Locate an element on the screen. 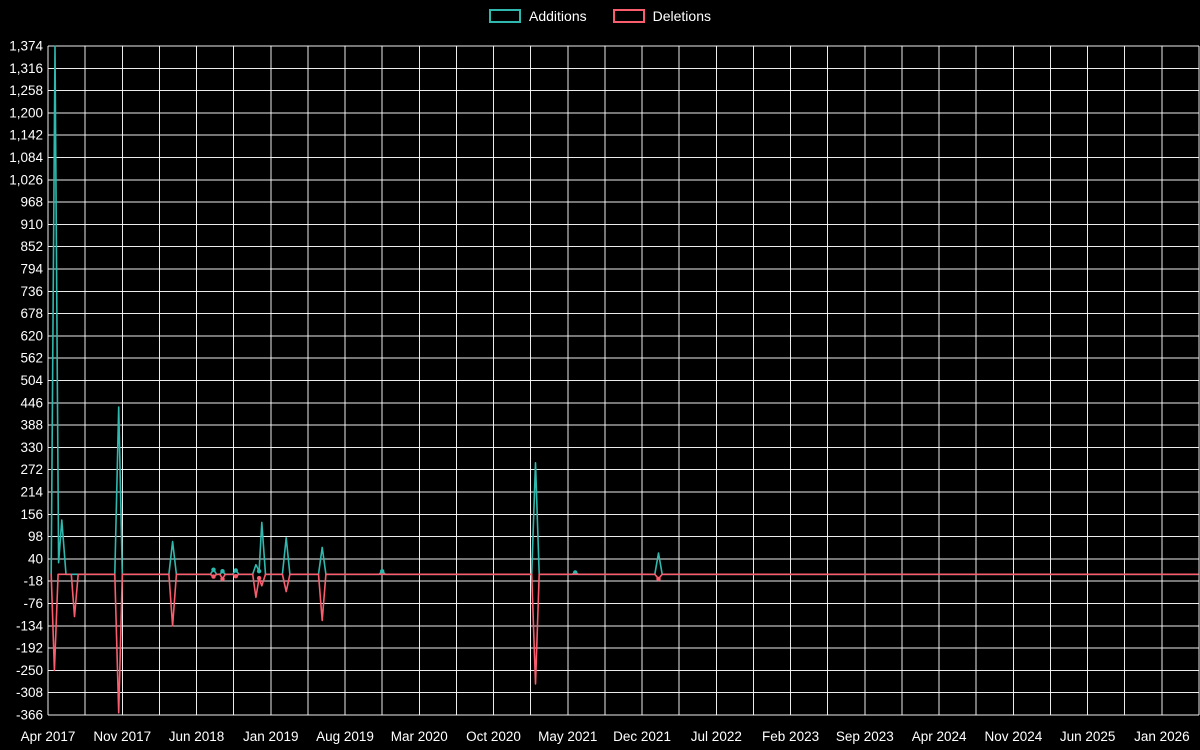 This screenshot has width=1200, height=750. legend-item-deletions: Deletions is located at coordinates (661, 16).